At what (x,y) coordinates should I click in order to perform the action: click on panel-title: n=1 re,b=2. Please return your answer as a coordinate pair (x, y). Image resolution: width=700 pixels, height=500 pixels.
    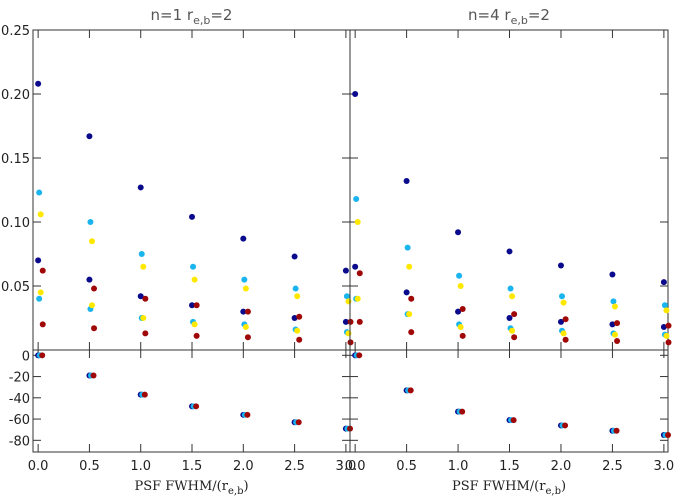
    Looking at the image, I should click on (192, 16).